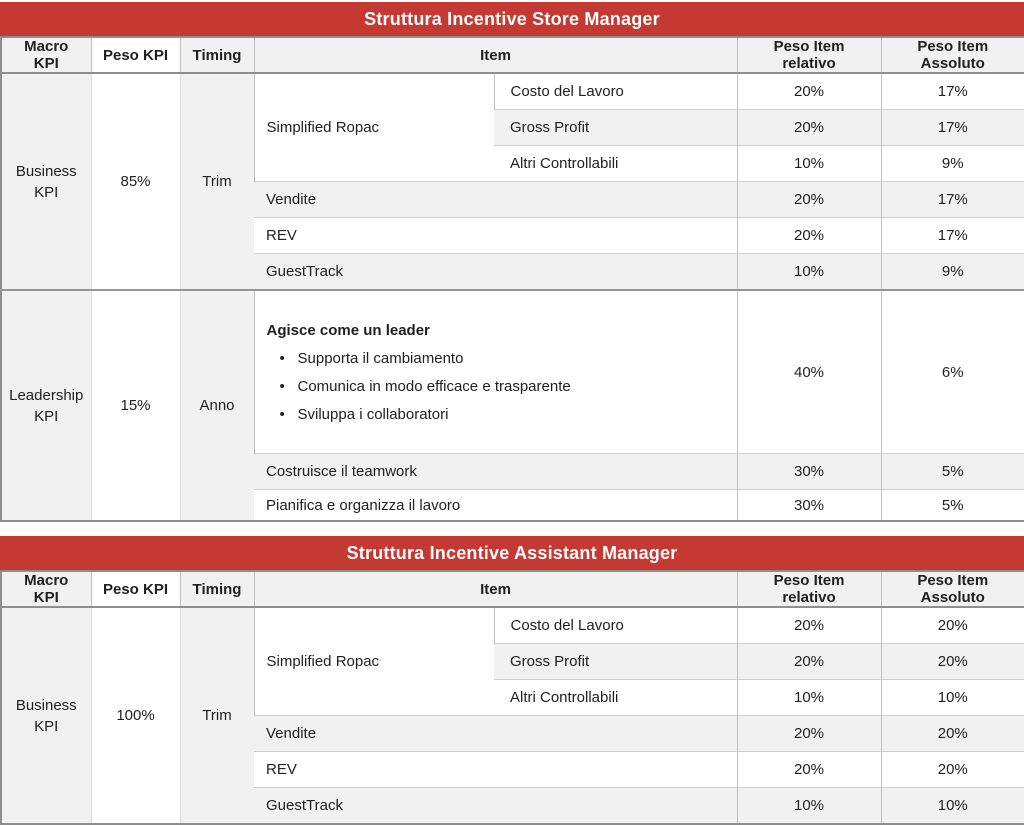 The image size is (1024, 825). I want to click on table-row: GuestTrack 10% 9%, so click(512, 271).